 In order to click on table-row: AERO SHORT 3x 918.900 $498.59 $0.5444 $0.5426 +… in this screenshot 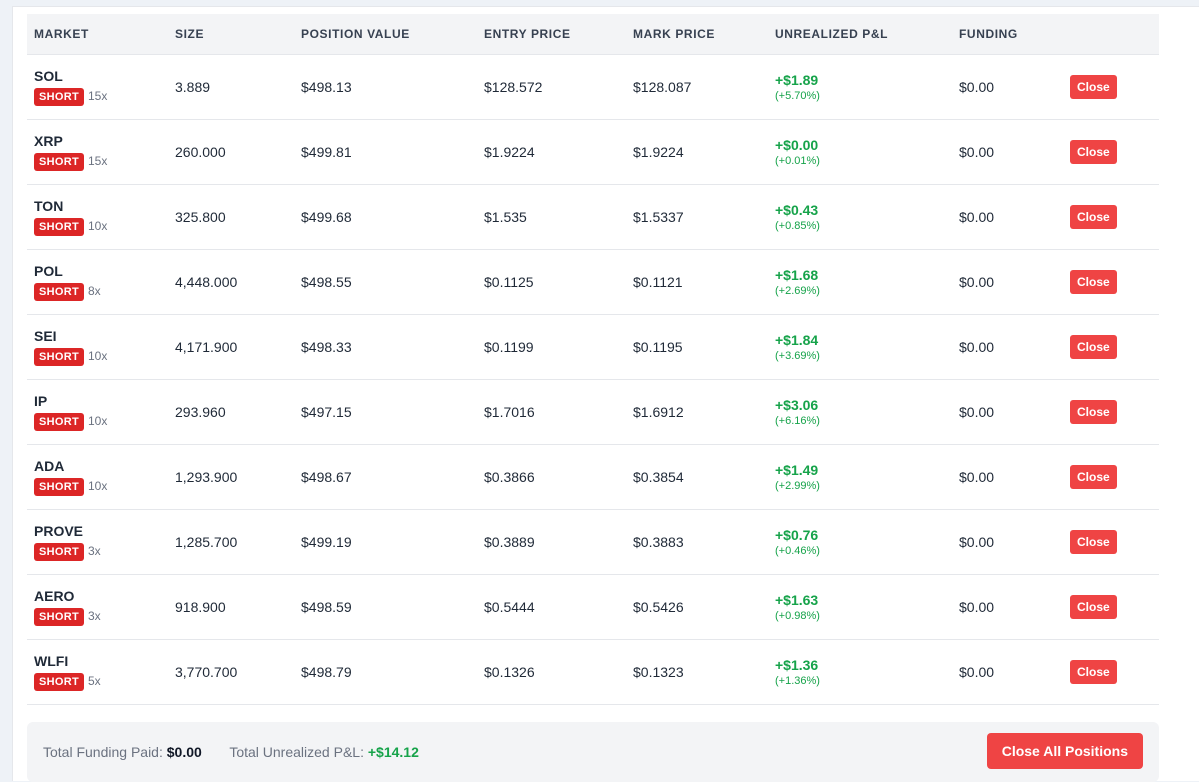, I will do `click(593, 606)`.